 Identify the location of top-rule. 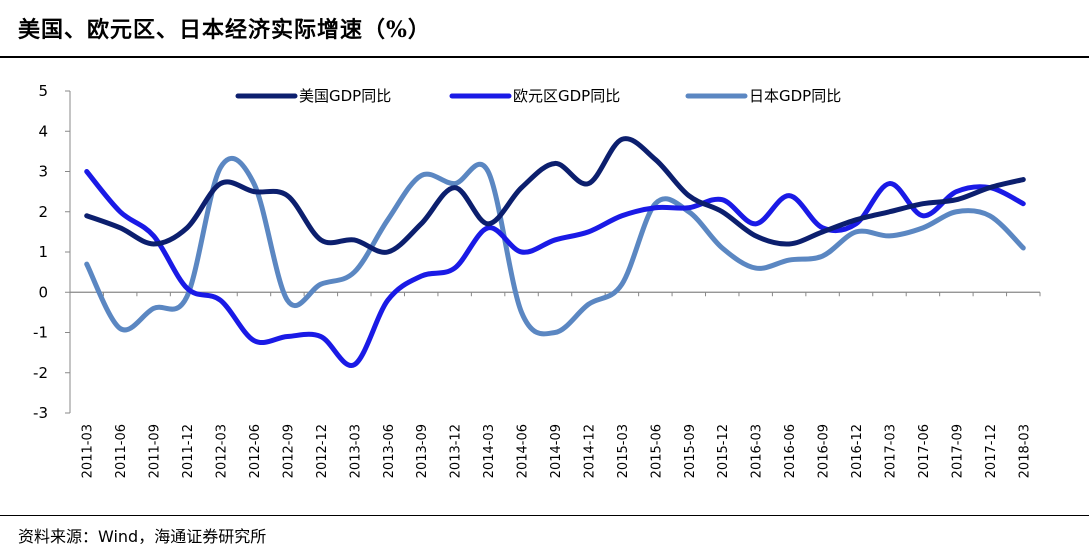
(544, 57).